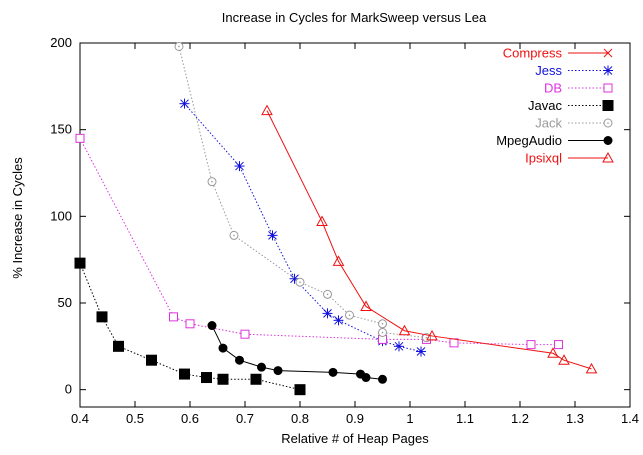 The height and width of the screenshot is (455, 643). What do you see at coordinates (135, 418) in the screenshot?
I see `x-tick-label: 0.5` at bounding box center [135, 418].